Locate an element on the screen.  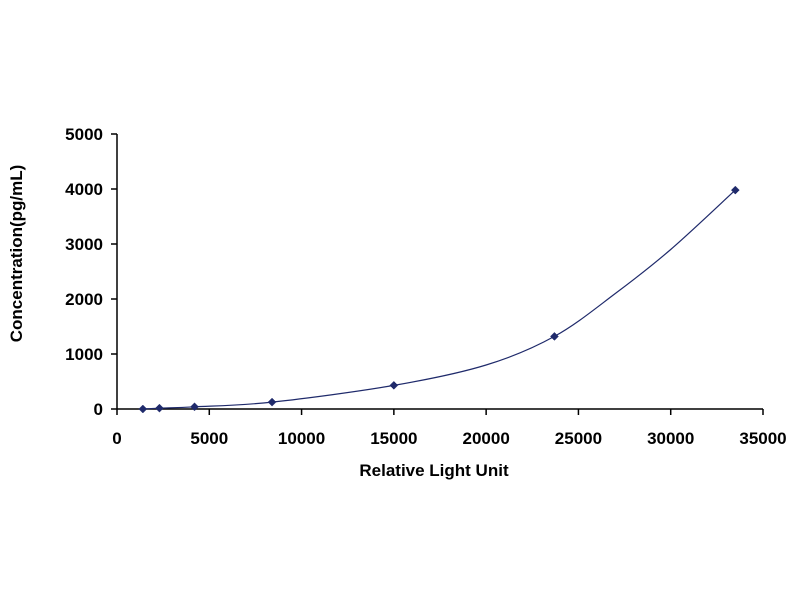
y-axis-title: Concentration(pg/mL) is located at coordinates (16, 254).